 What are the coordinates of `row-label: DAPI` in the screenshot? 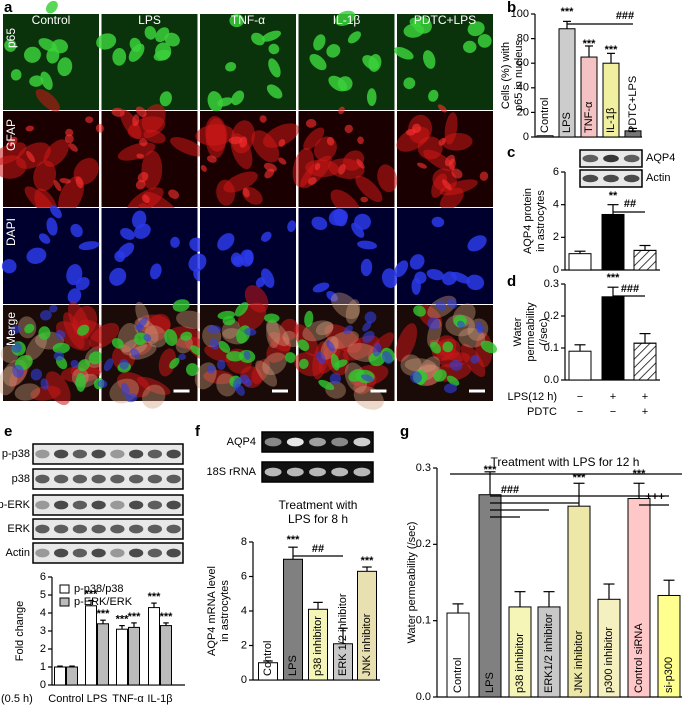 It's located at (11, 232).